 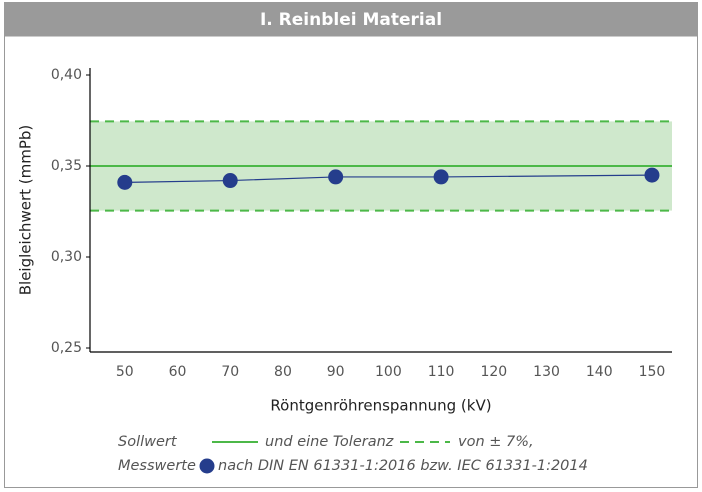 I want to click on chart-title: I. Reinblei Material, so click(x=351, y=20).